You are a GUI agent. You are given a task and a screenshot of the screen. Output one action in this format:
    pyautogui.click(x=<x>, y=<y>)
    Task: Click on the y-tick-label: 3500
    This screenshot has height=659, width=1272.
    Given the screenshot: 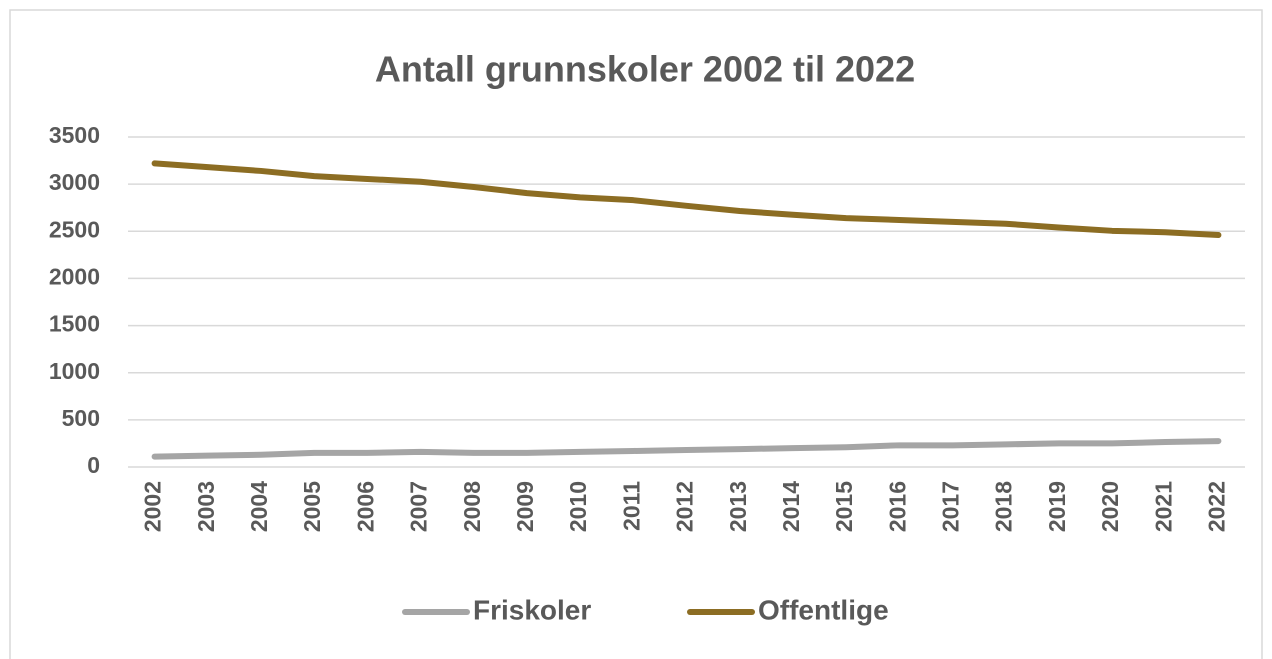 What is the action you would take?
    pyautogui.click(x=74, y=135)
    